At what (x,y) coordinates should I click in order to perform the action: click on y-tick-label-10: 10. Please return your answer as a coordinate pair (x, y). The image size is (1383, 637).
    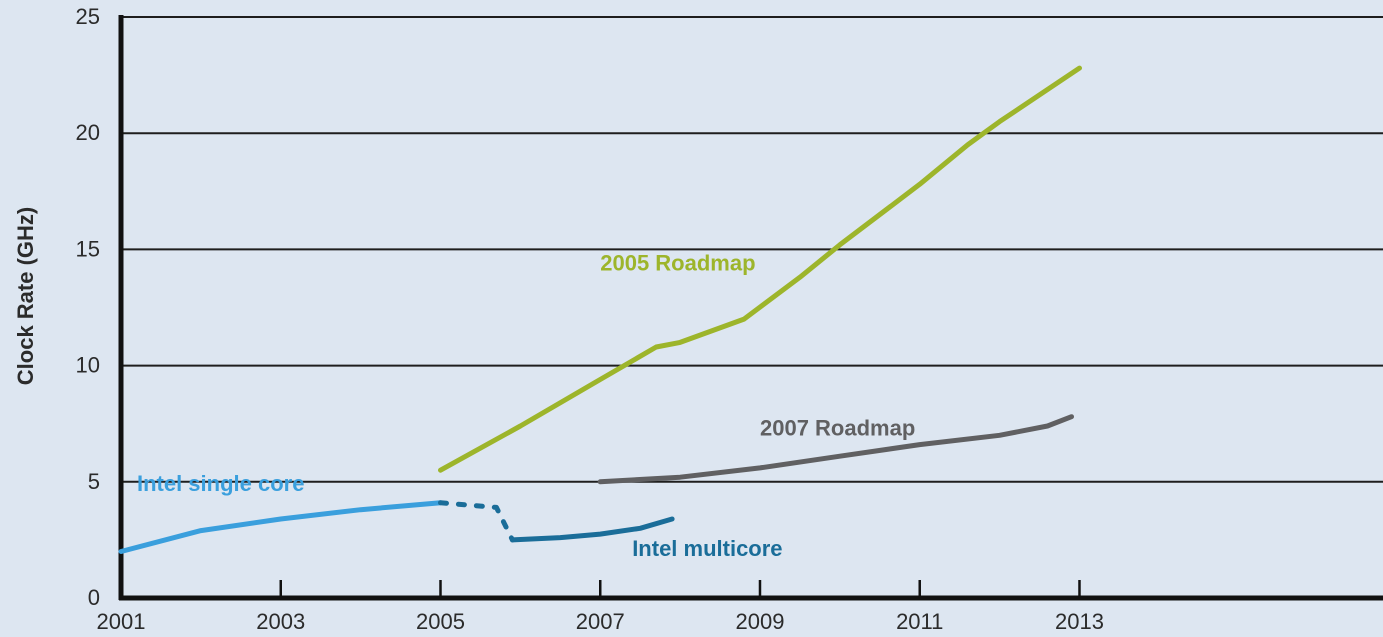
    Looking at the image, I should click on (88, 365).